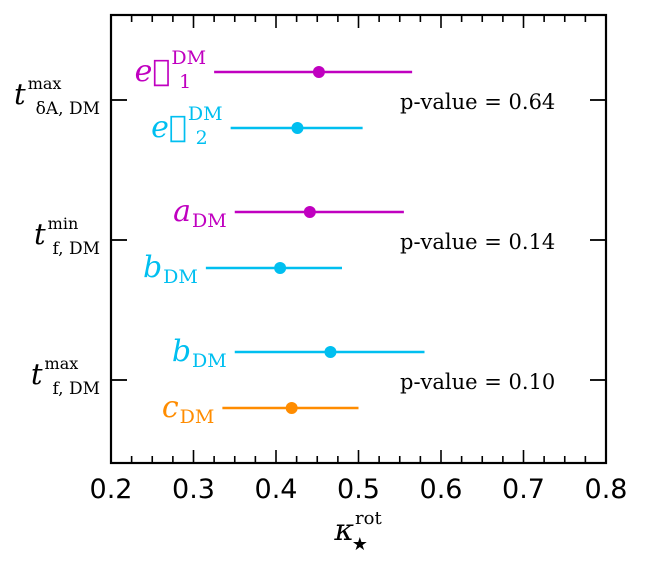  I want to click on x-axis-label: κrot ★, so click(357, 531).